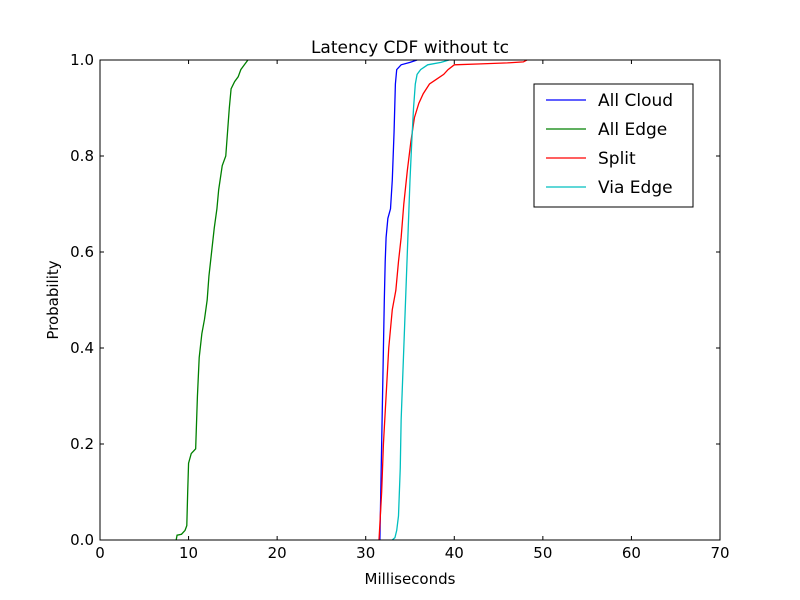 This screenshot has height=600, width=800. What do you see at coordinates (410, 579) in the screenshot?
I see `x-axis-label: Milliseconds` at bounding box center [410, 579].